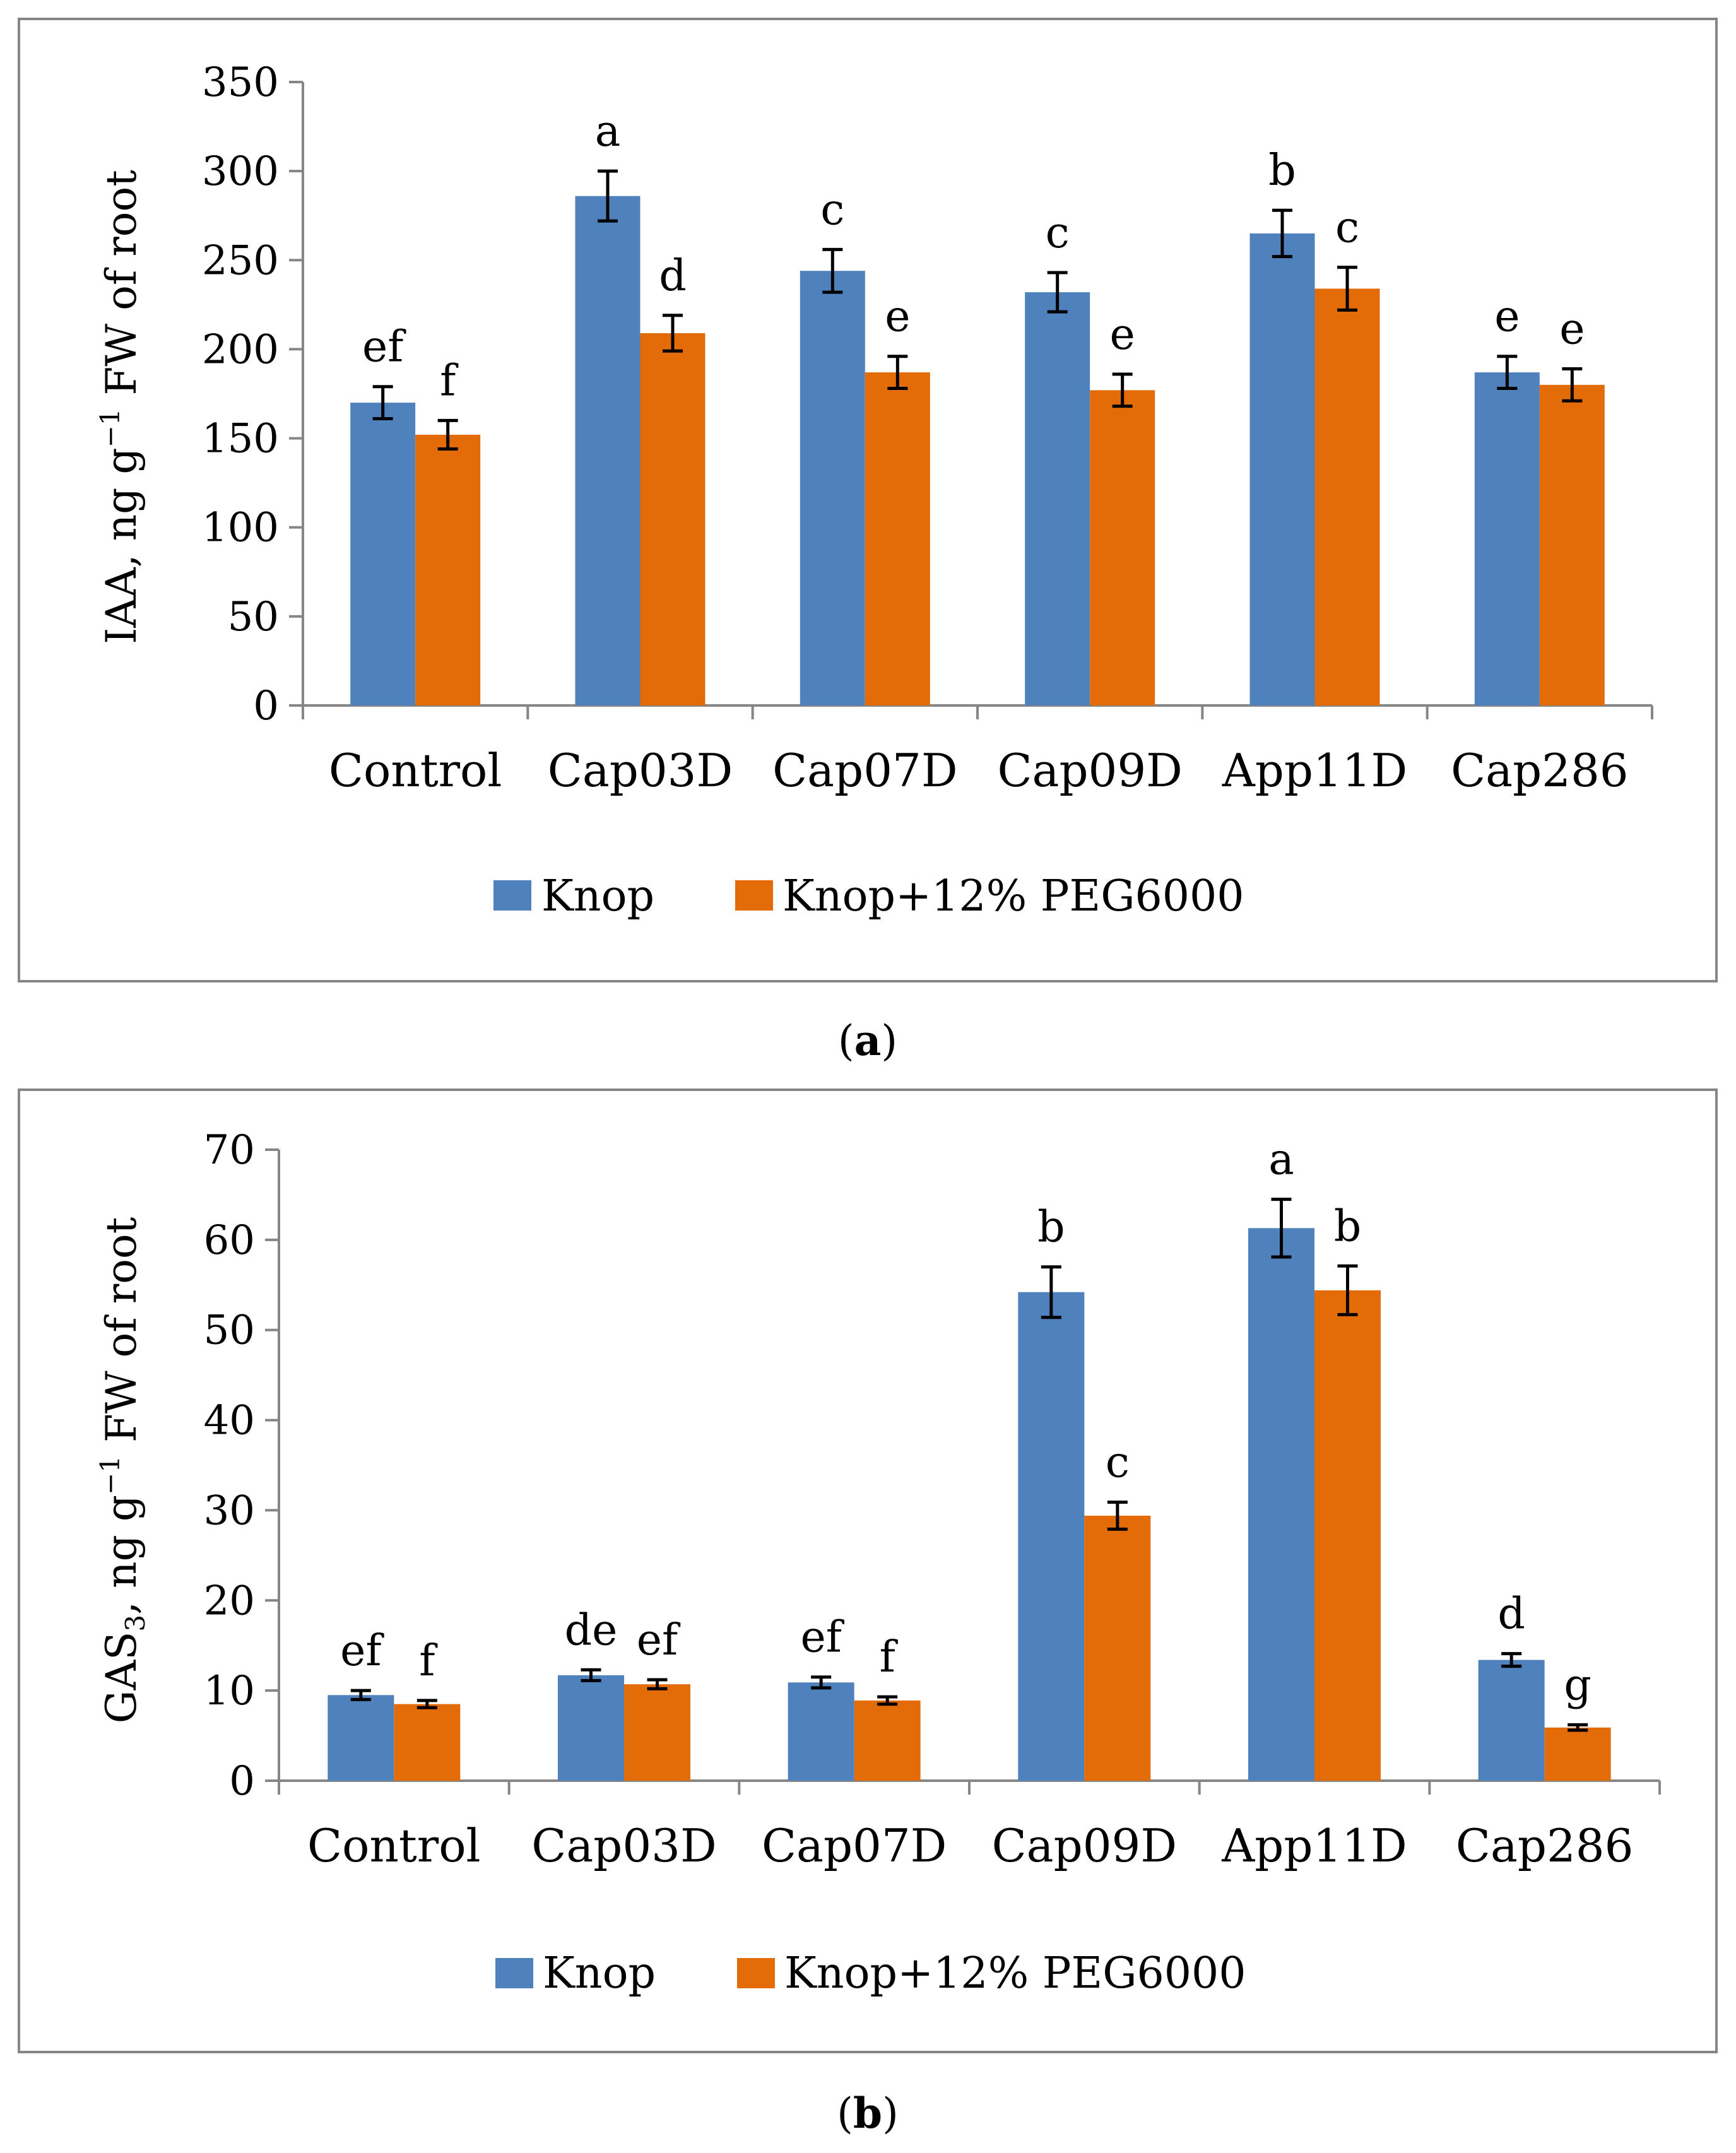  I want to click on y-axis-title-prefix: IAA, ng g, so click(121, 545).